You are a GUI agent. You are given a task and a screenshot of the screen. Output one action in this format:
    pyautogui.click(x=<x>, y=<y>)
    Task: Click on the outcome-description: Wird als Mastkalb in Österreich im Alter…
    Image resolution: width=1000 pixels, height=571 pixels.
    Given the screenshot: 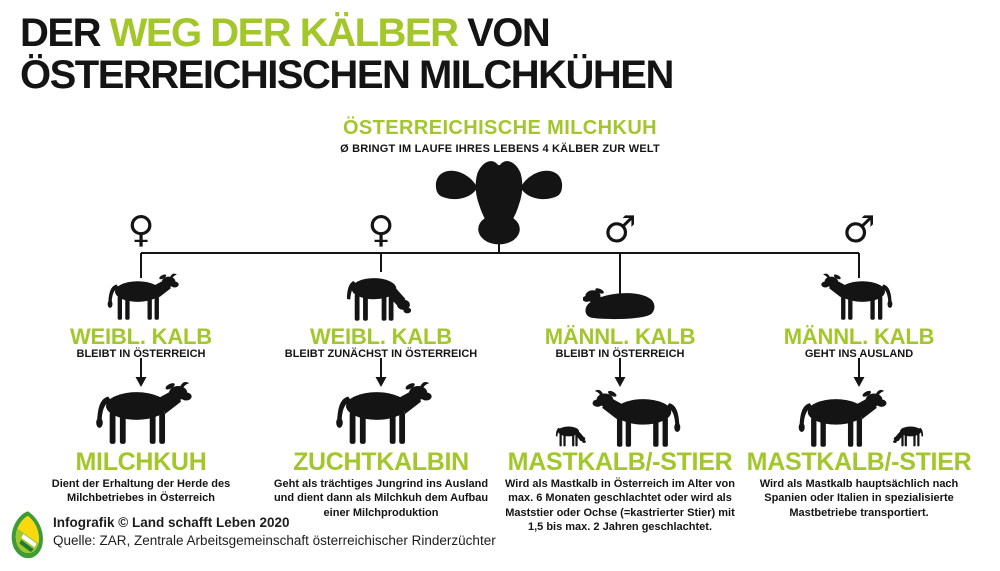 What is the action you would take?
    pyautogui.click(x=620, y=505)
    